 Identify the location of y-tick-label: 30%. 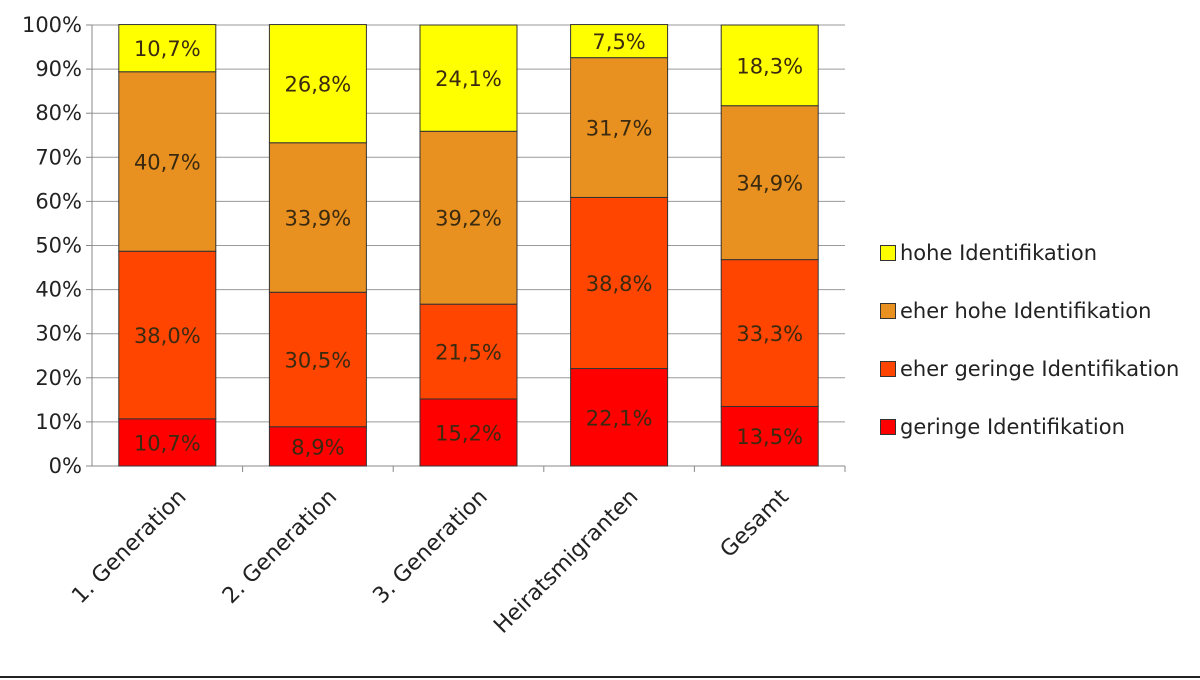
(58, 334).